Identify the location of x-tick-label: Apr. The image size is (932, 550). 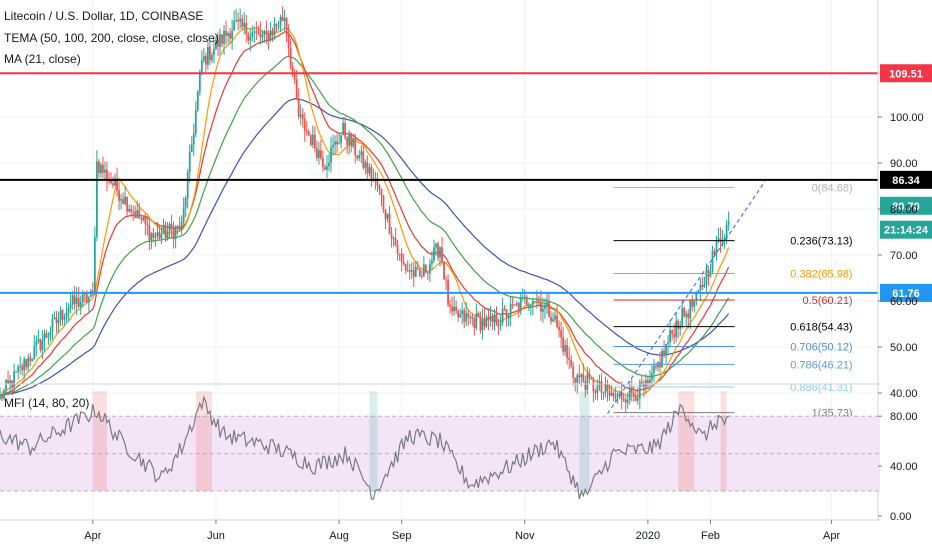
(831, 536).